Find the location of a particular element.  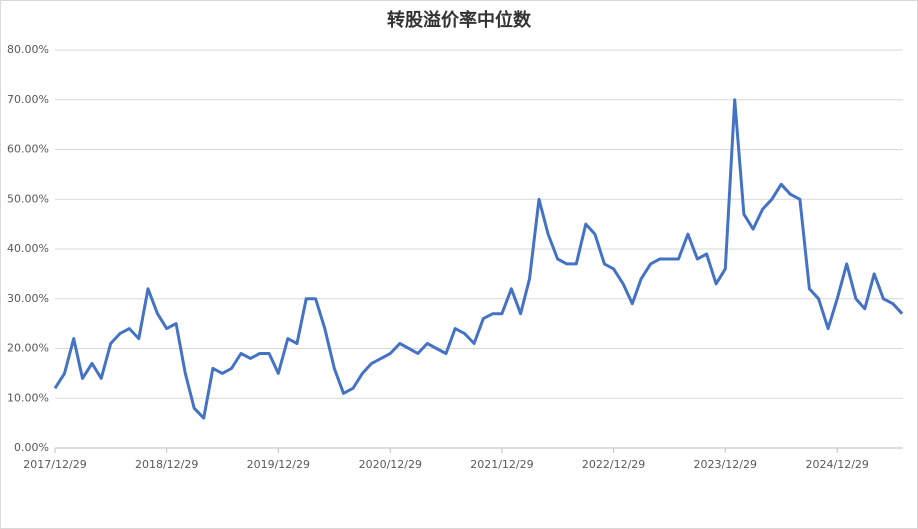

y-tick-label: 80.00% is located at coordinates (28, 49).